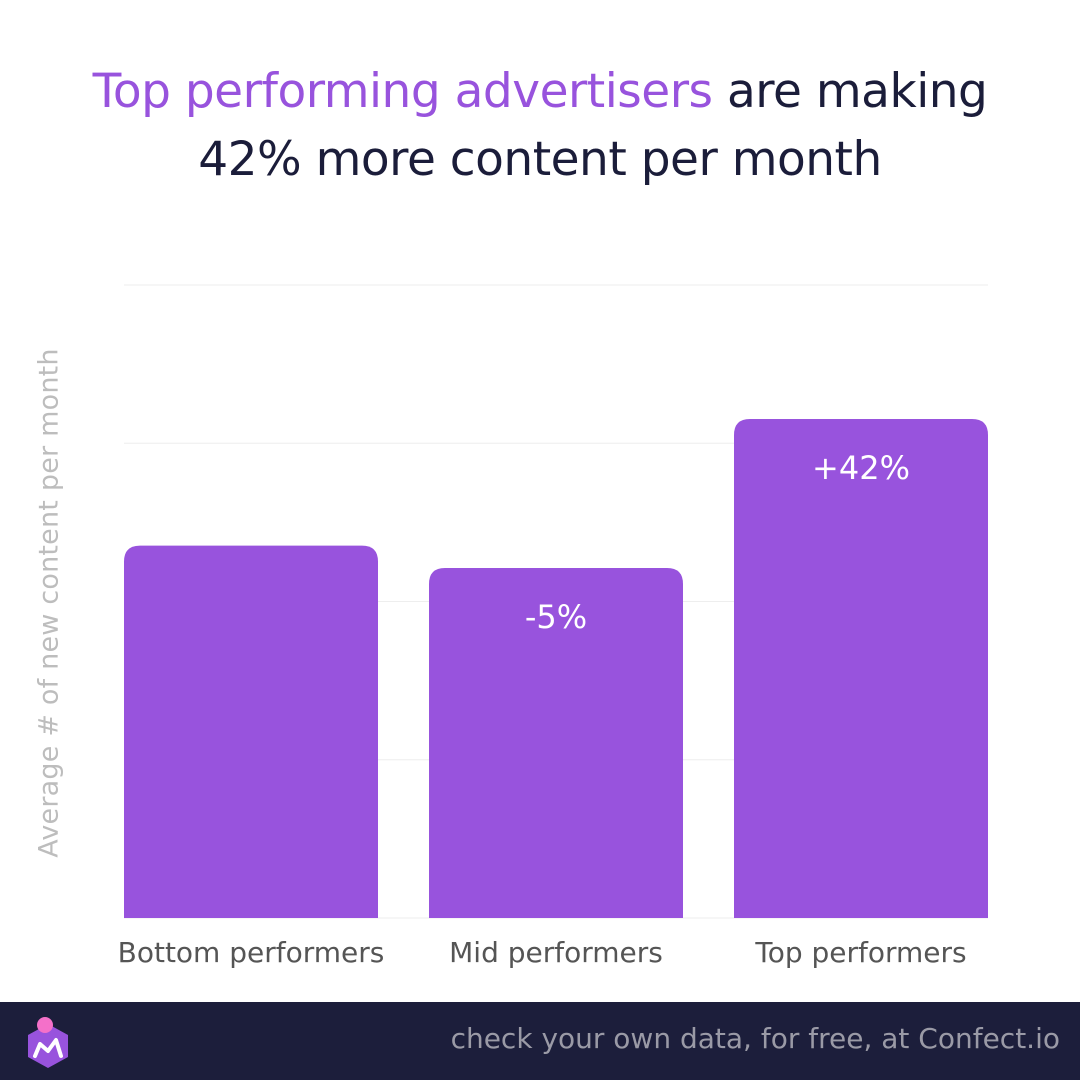  I want to click on title-highlight: Top performing advertisers, so click(402, 91).